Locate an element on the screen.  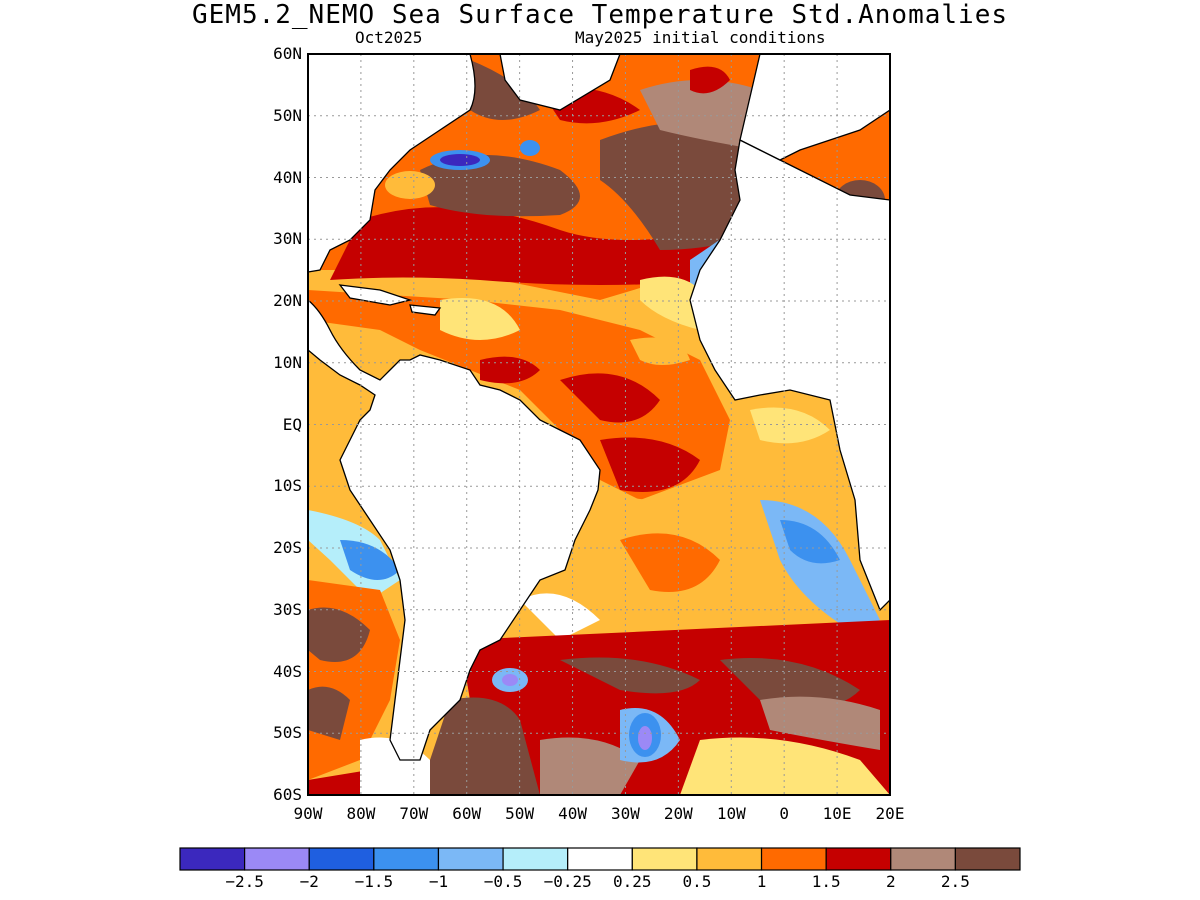
latitude-label: 10N is located at coordinates (287, 362).